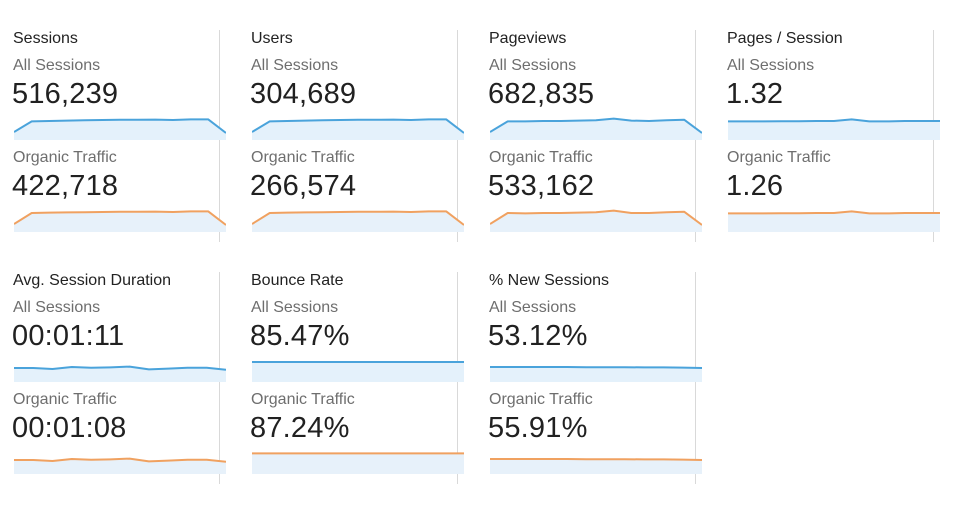 The image size is (966, 514). I want to click on metric-value-organic-traffic: 87.24%, so click(300, 428).